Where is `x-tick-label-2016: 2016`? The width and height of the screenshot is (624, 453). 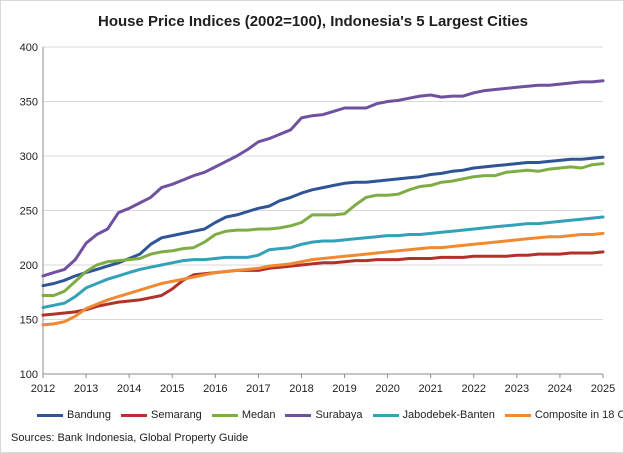 x-tick-label-2016: 2016 is located at coordinates (215, 389).